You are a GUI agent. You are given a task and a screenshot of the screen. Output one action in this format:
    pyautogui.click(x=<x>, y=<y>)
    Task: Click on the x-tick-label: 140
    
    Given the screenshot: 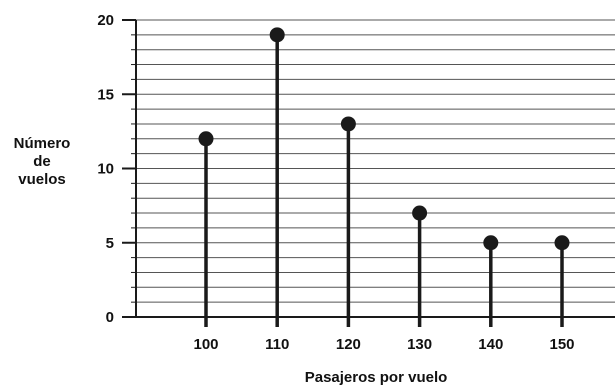 What is the action you would take?
    pyautogui.click(x=490, y=344)
    